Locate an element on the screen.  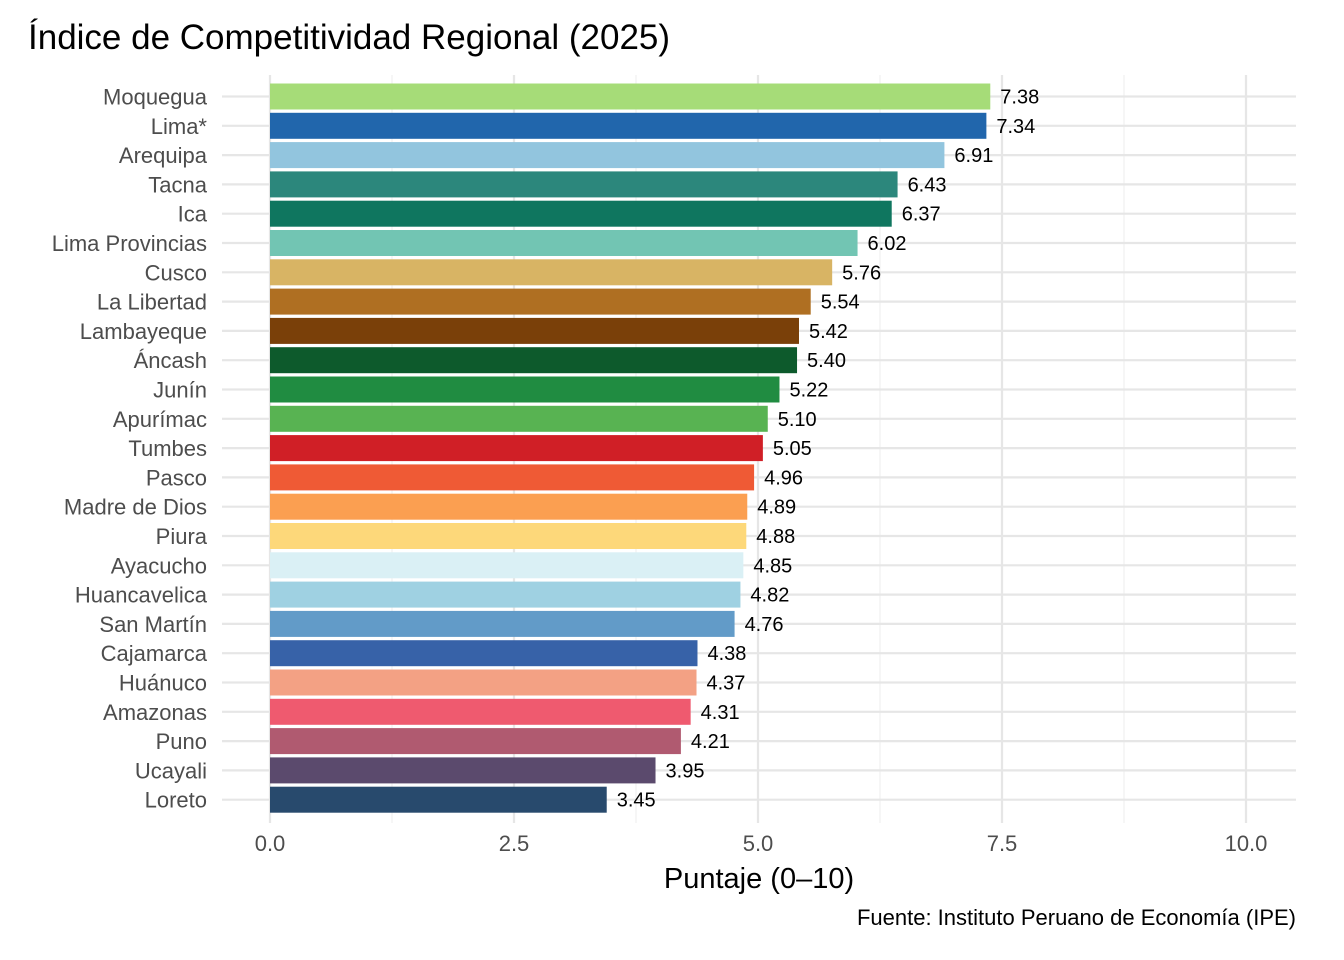
category-label: Moquegua is located at coordinates (155, 97).